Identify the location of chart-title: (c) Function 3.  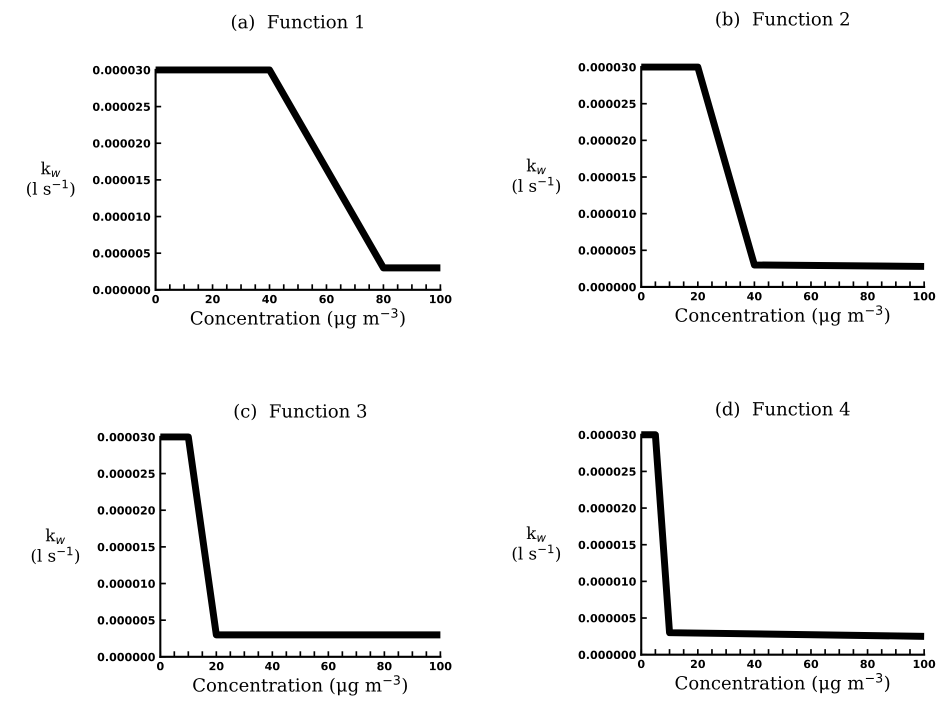
(300, 412).